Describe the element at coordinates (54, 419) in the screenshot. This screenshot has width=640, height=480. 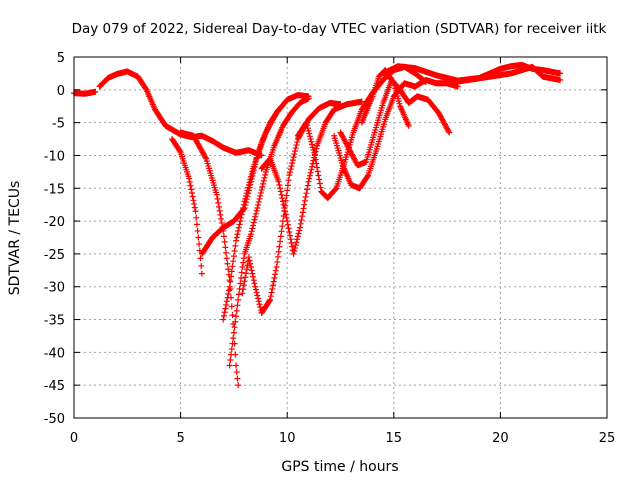
I see `y-tick-label: -50` at that location.